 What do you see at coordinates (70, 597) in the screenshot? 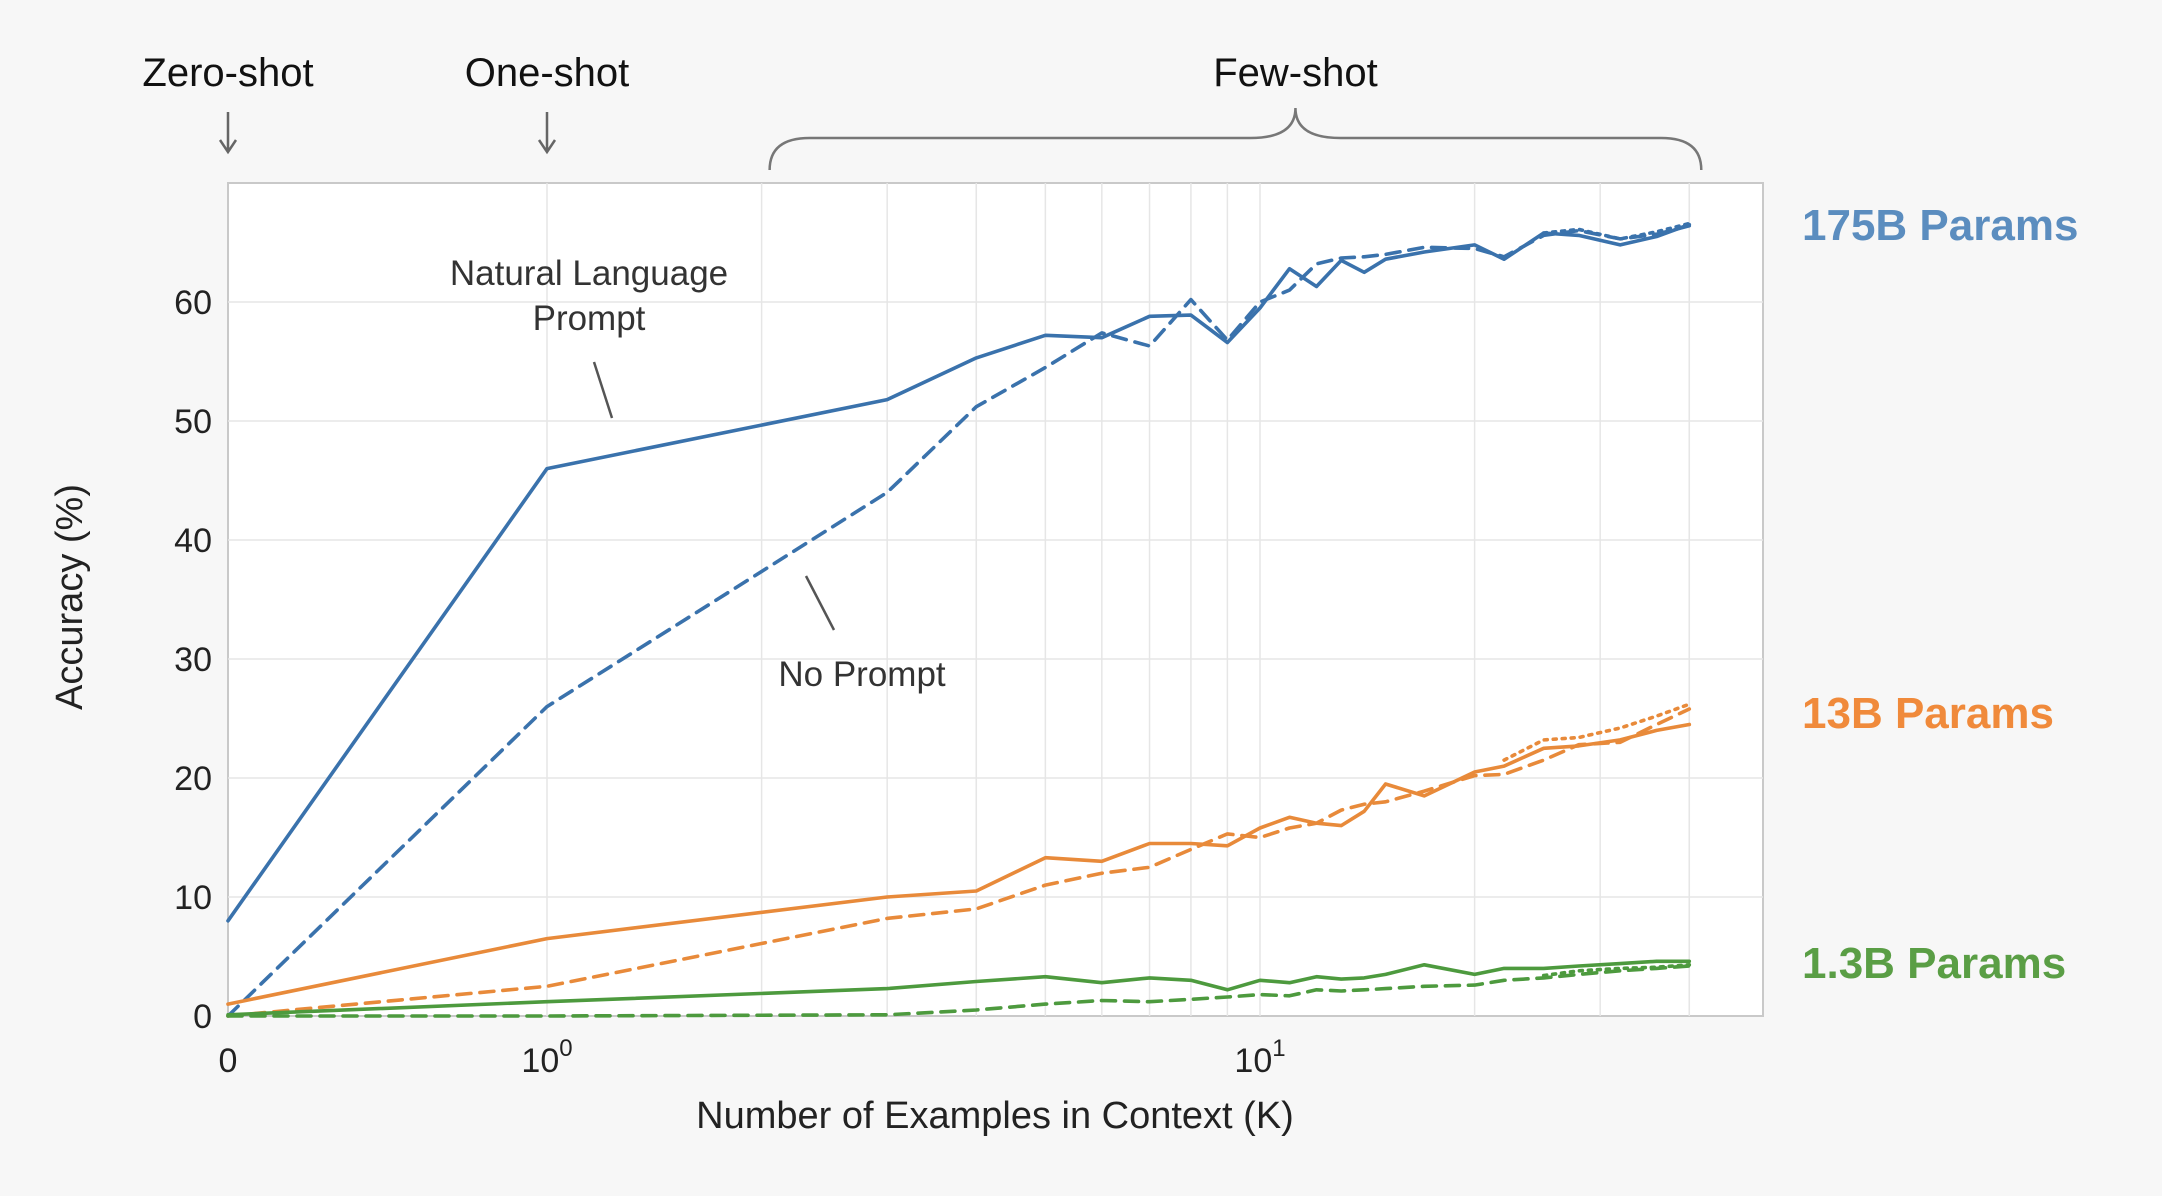
I see `y-axis-title: Accuracy (%)` at bounding box center [70, 597].